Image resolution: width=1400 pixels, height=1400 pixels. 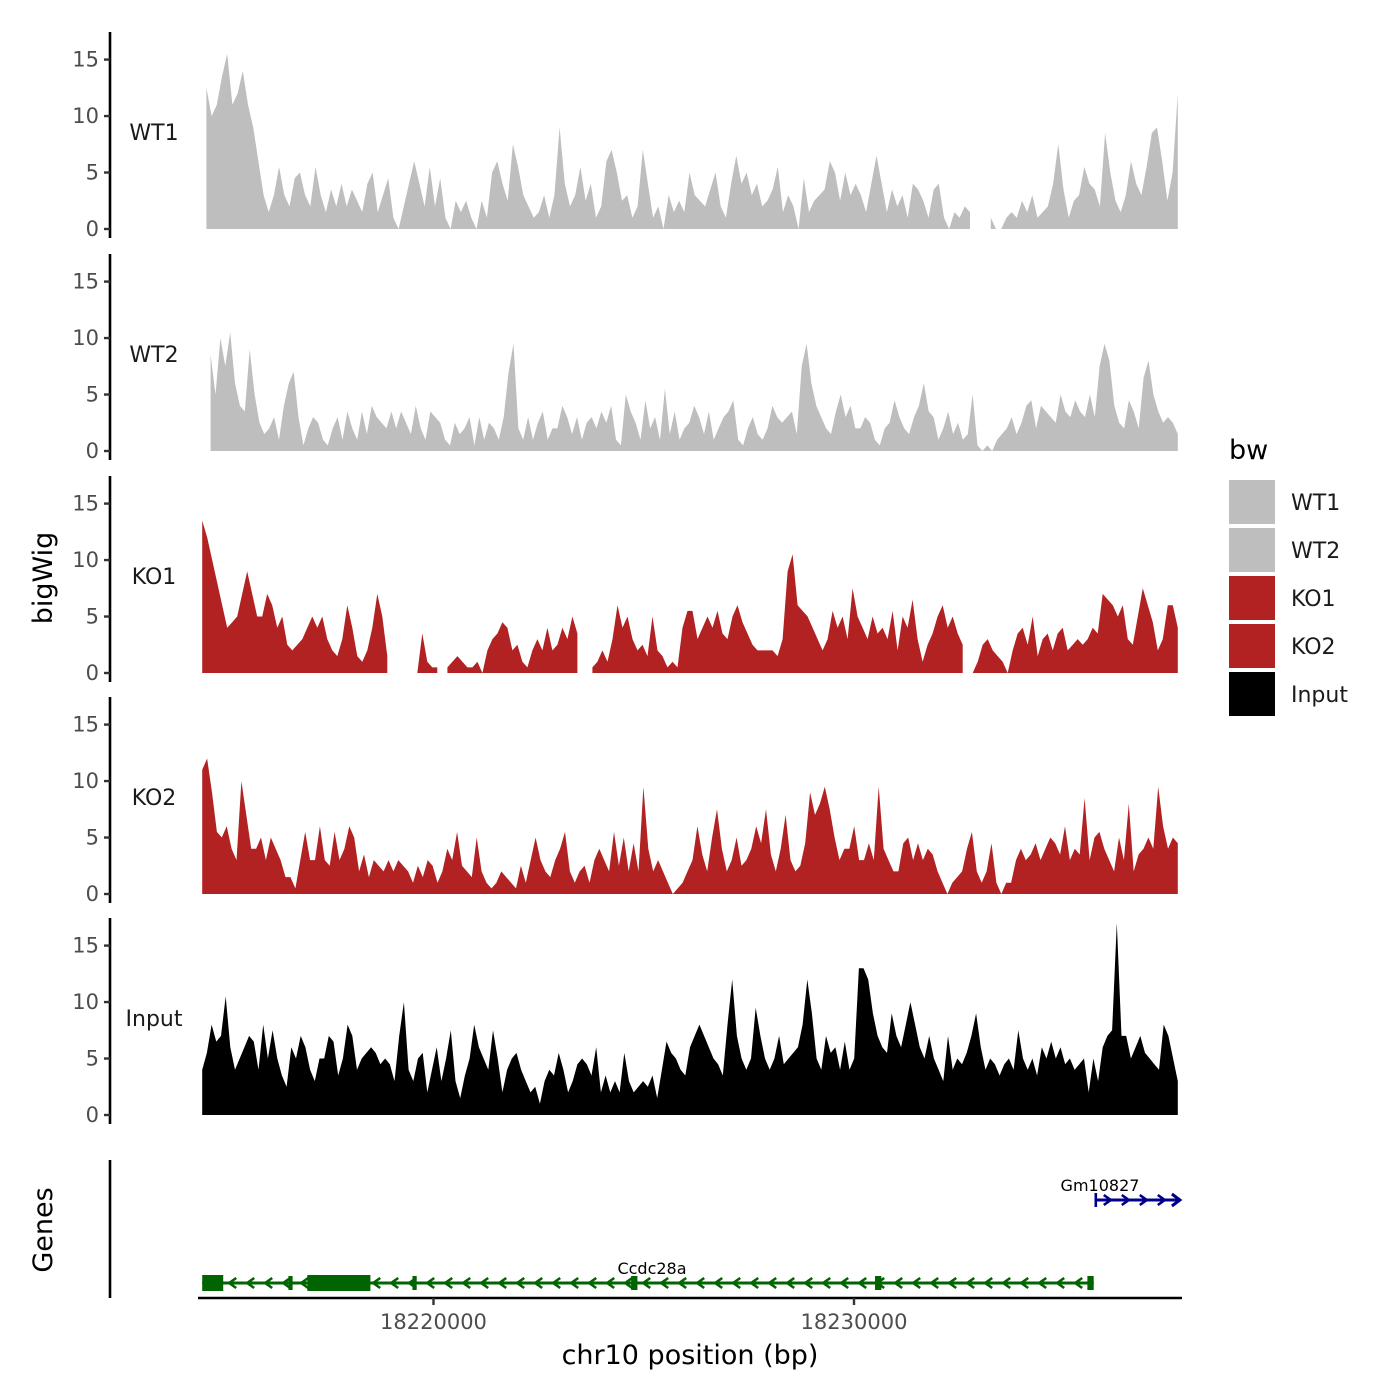 What do you see at coordinates (1284, 502) in the screenshot?
I see `legend-item-wt1: WT1` at bounding box center [1284, 502].